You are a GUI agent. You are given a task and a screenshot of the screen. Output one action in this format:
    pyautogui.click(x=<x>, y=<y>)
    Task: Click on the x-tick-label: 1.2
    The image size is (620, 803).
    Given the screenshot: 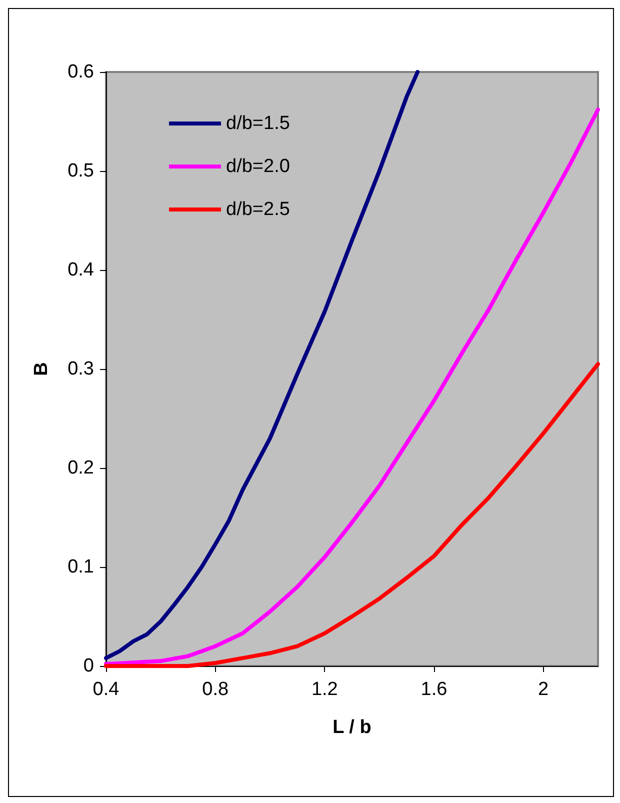 What is the action you would take?
    pyautogui.click(x=324, y=689)
    